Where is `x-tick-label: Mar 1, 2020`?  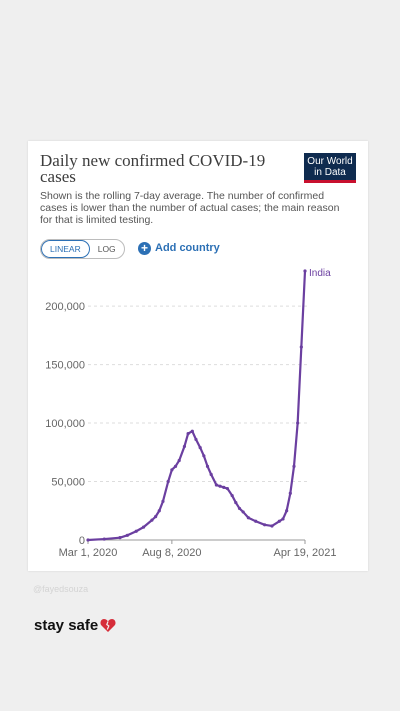
x-tick-label: Mar 1, 2020 is located at coordinates (88, 553).